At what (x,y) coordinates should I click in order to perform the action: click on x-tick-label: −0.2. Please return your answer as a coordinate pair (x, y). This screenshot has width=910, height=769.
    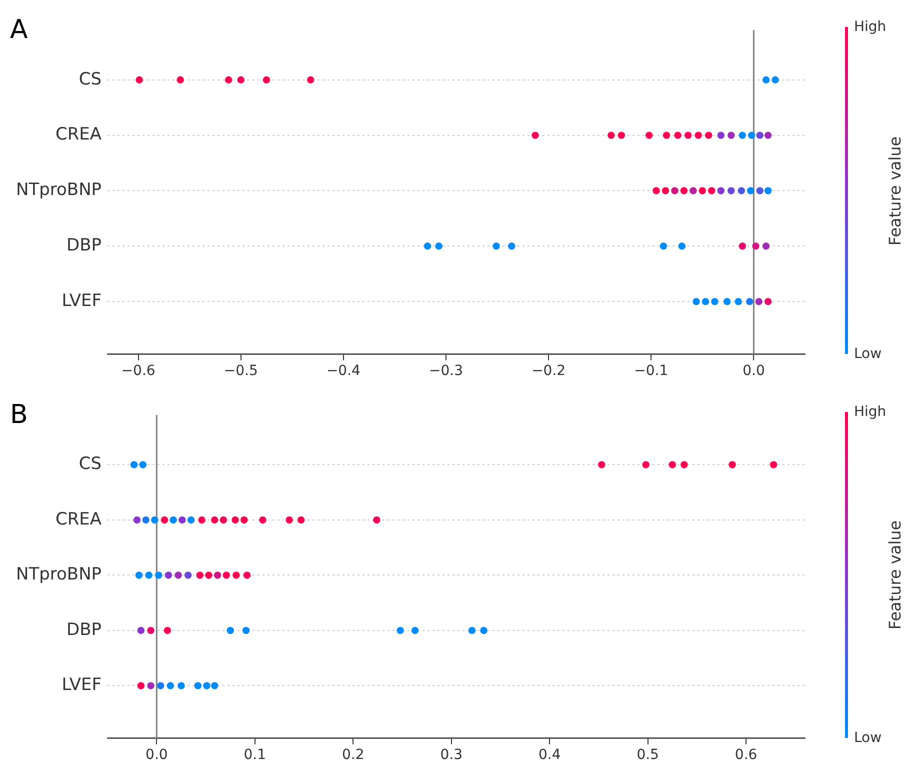
    Looking at the image, I should click on (549, 371).